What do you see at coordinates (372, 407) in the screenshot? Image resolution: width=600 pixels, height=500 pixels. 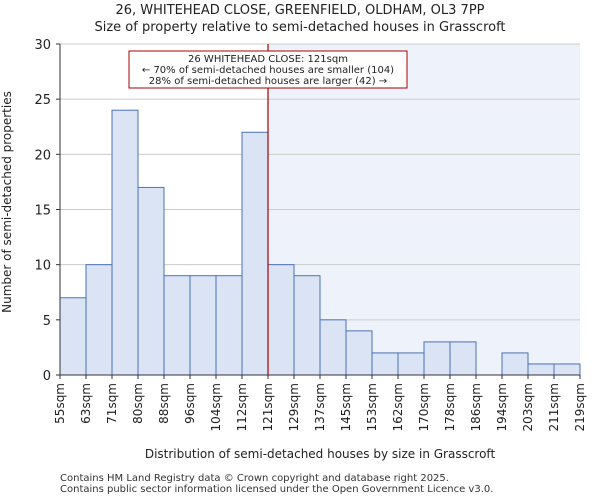 I see `x-tick-label: 153sqm` at bounding box center [372, 407].